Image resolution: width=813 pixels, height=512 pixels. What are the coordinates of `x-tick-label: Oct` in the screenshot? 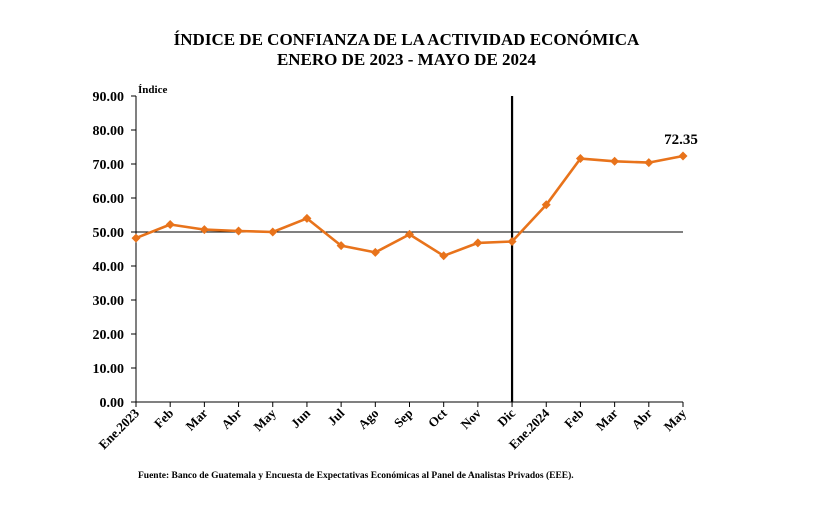 It's located at (437, 417).